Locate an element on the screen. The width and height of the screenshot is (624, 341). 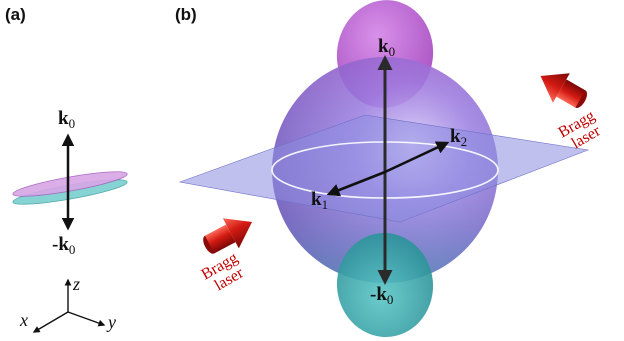
coordinate-axes is located at coordinates (69, 305).